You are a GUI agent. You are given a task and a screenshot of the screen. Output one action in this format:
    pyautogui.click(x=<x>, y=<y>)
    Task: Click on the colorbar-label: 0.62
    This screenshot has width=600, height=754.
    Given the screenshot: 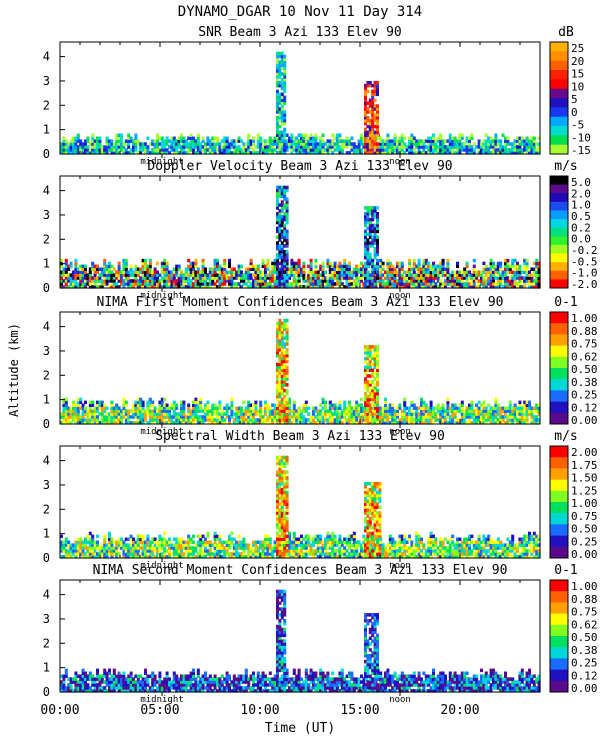 What is the action you would take?
    pyautogui.click(x=584, y=356)
    